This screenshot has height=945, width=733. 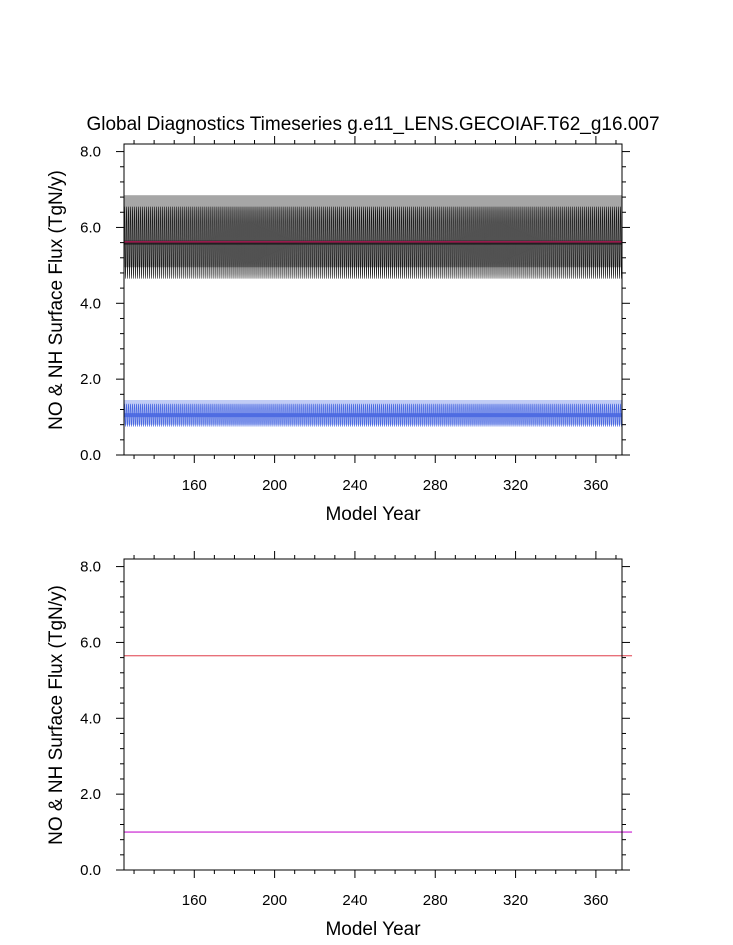 What do you see at coordinates (515, 900) in the screenshot?
I see `bottom-x-tick-label: 320` at bounding box center [515, 900].